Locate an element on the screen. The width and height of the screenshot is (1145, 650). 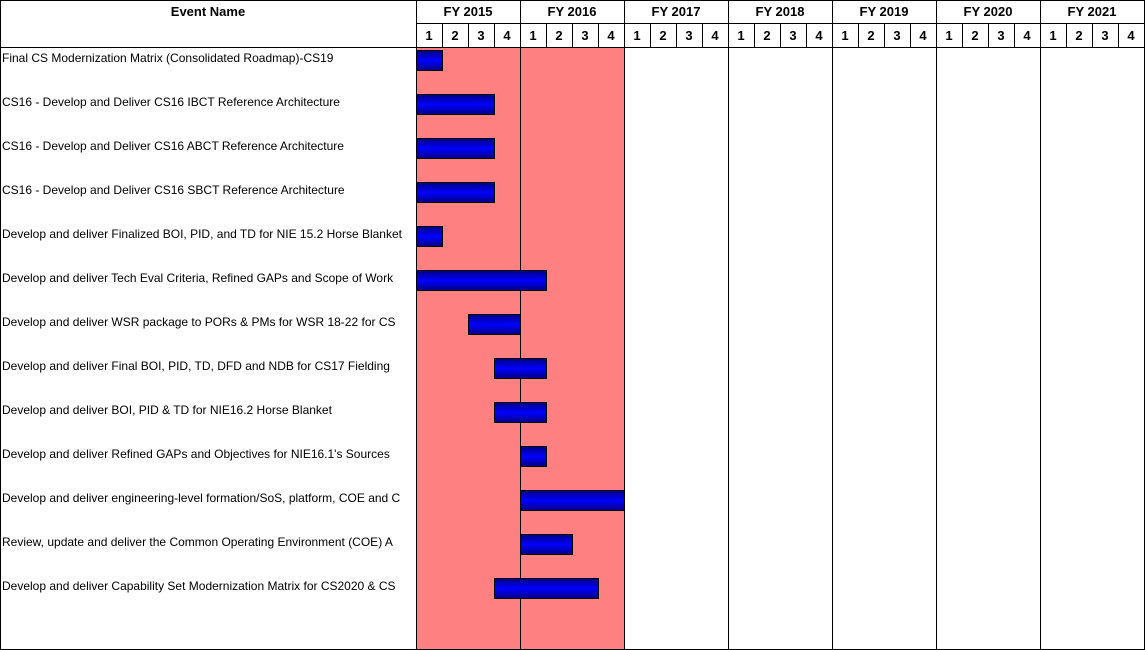
event-name-header: Event Name is located at coordinates (208, 11).